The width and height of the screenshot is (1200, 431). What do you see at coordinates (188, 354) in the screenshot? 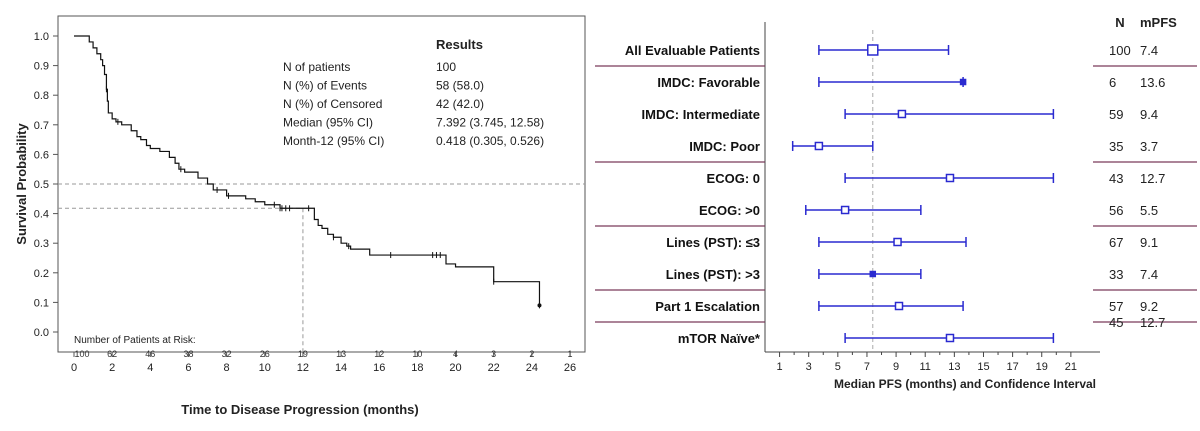
I see `km-at-risk-count: 38` at bounding box center [188, 354].